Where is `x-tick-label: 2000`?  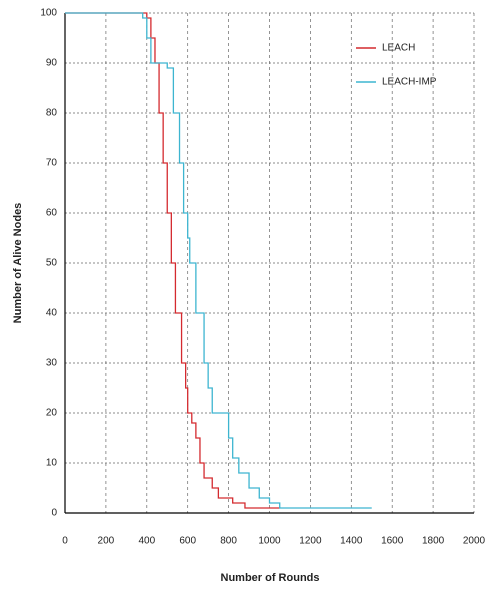 x-tick-label: 2000 is located at coordinates (474, 541).